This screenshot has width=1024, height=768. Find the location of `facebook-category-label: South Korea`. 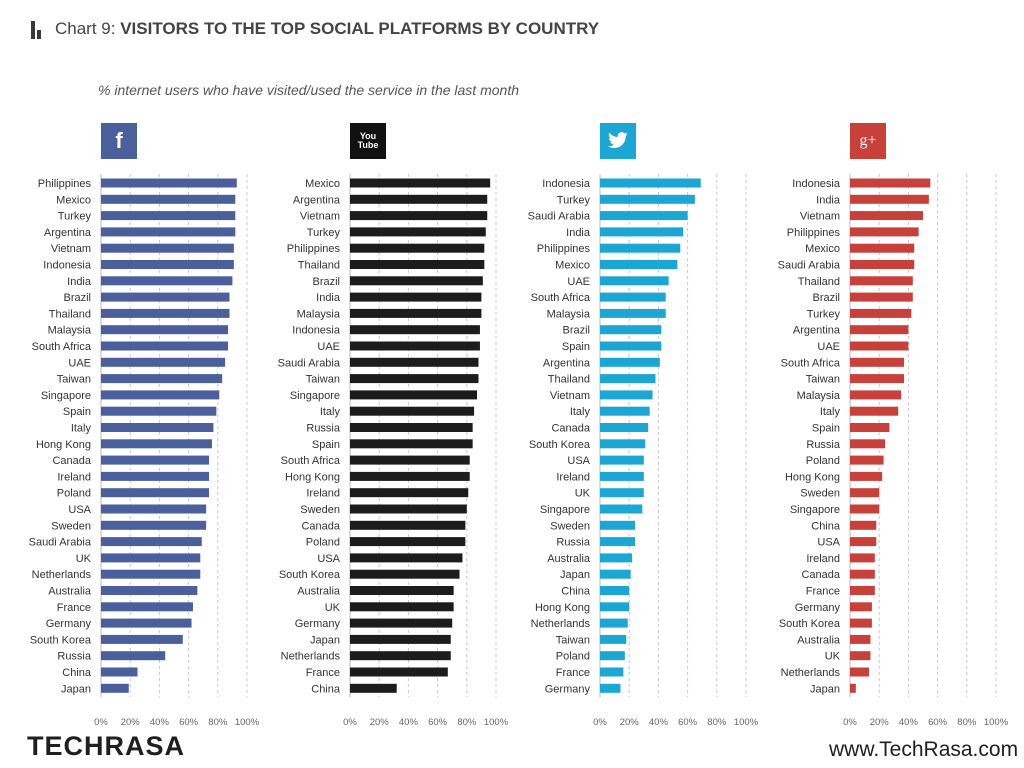

facebook-category-label: South Korea is located at coordinates (61, 640).